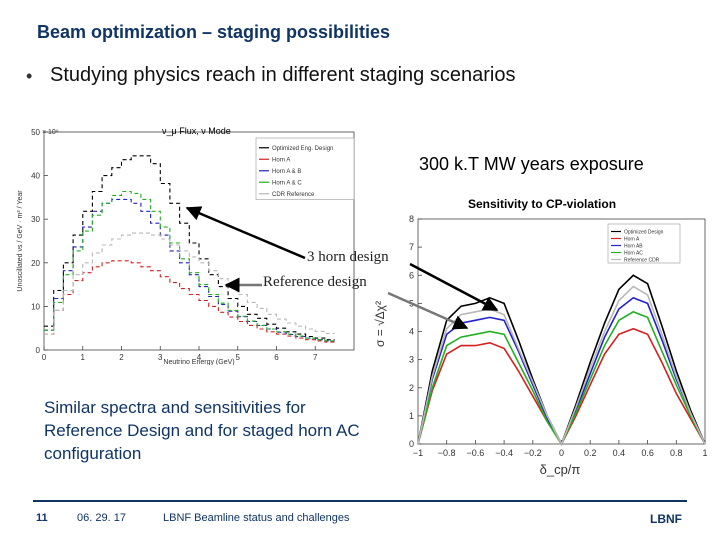 Image resolution: width=720 pixels, height=540 pixels. Describe the element at coordinates (315, 357) in the screenshot. I see `x-tick-label: 7` at that location.